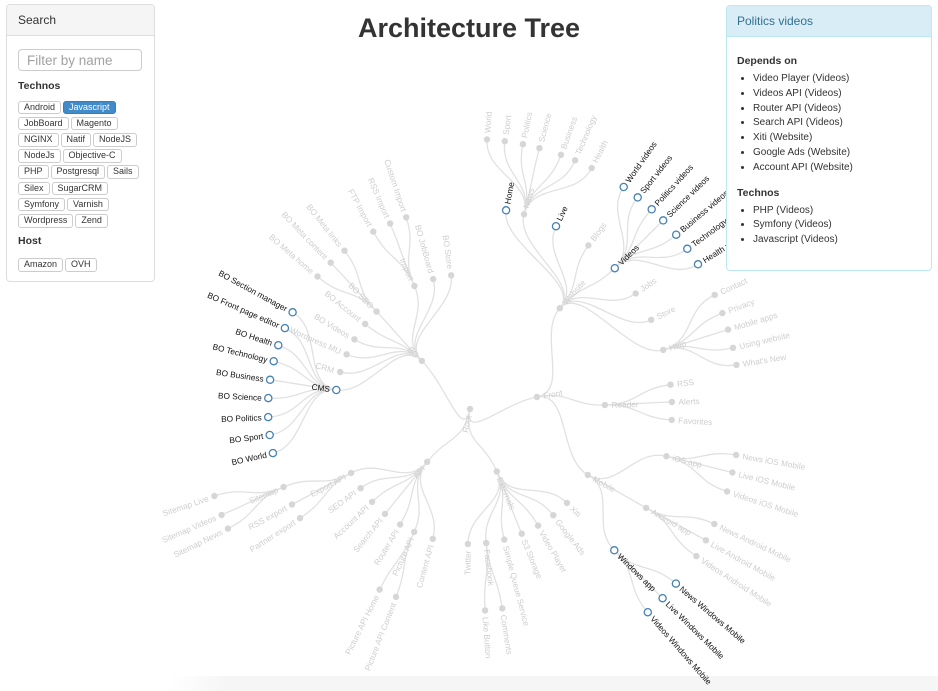  What do you see at coordinates (506, 494) in the screenshot?
I see `svg-text: Externals` at bounding box center [506, 494].